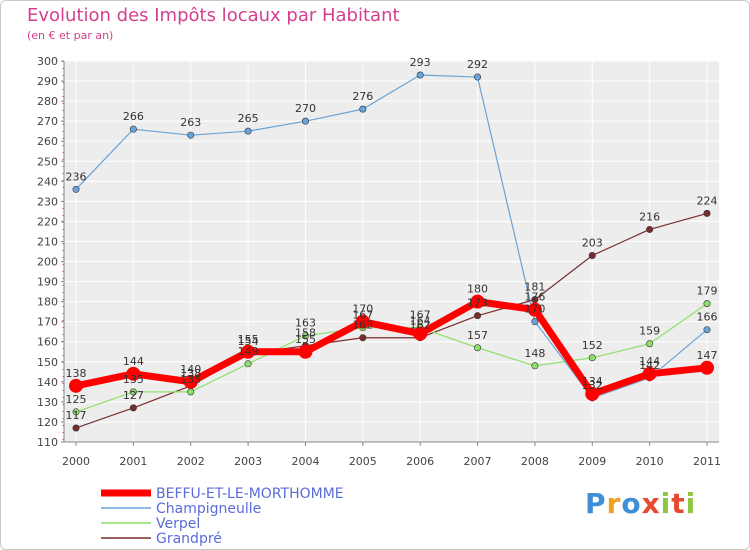 This screenshot has width=750, height=550. Describe the element at coordinates (189, 539) in the screenshot. I see `legend-label-3: Grandpré` at that location.